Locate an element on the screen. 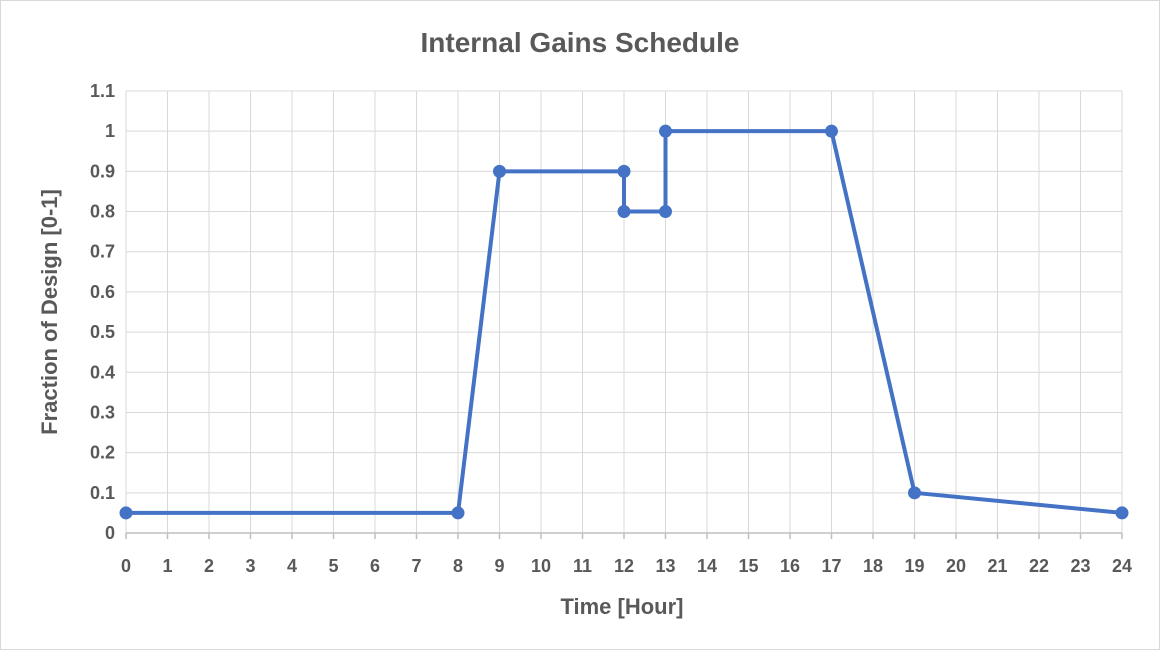 The width and height of the screenshot is (1160, 650). x-tick-label: 9 is located at coordinates (499, 566).